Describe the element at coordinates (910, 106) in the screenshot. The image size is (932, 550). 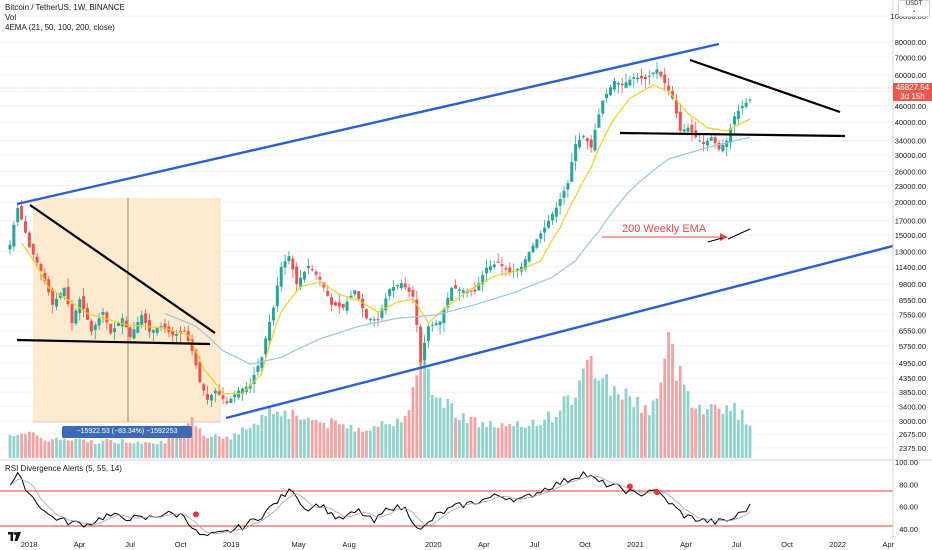
I see `price-tick-label: 46000.00` at that location.